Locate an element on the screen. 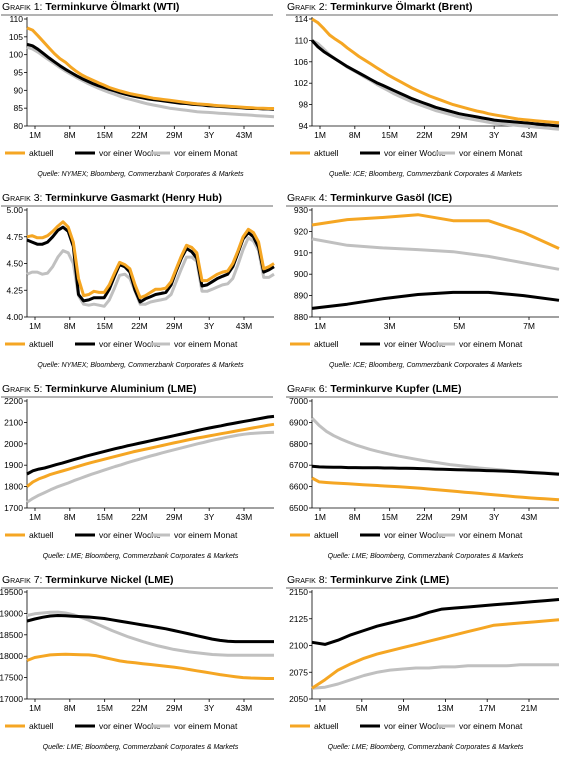 The width and height of the screenshot is (561, 766). chart-number: 3: is located at coordinates (38, 198).